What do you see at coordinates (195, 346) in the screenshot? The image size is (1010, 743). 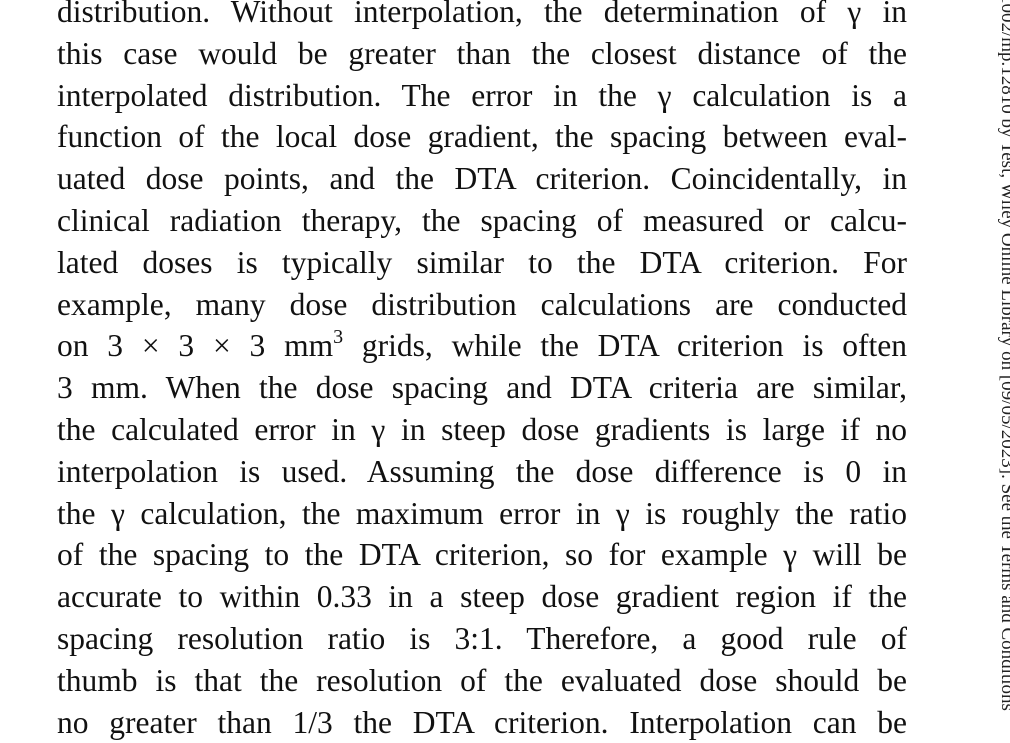 I see `text-segment: on 3 × 3 × 3 mm` at bounding box center [195, 346].